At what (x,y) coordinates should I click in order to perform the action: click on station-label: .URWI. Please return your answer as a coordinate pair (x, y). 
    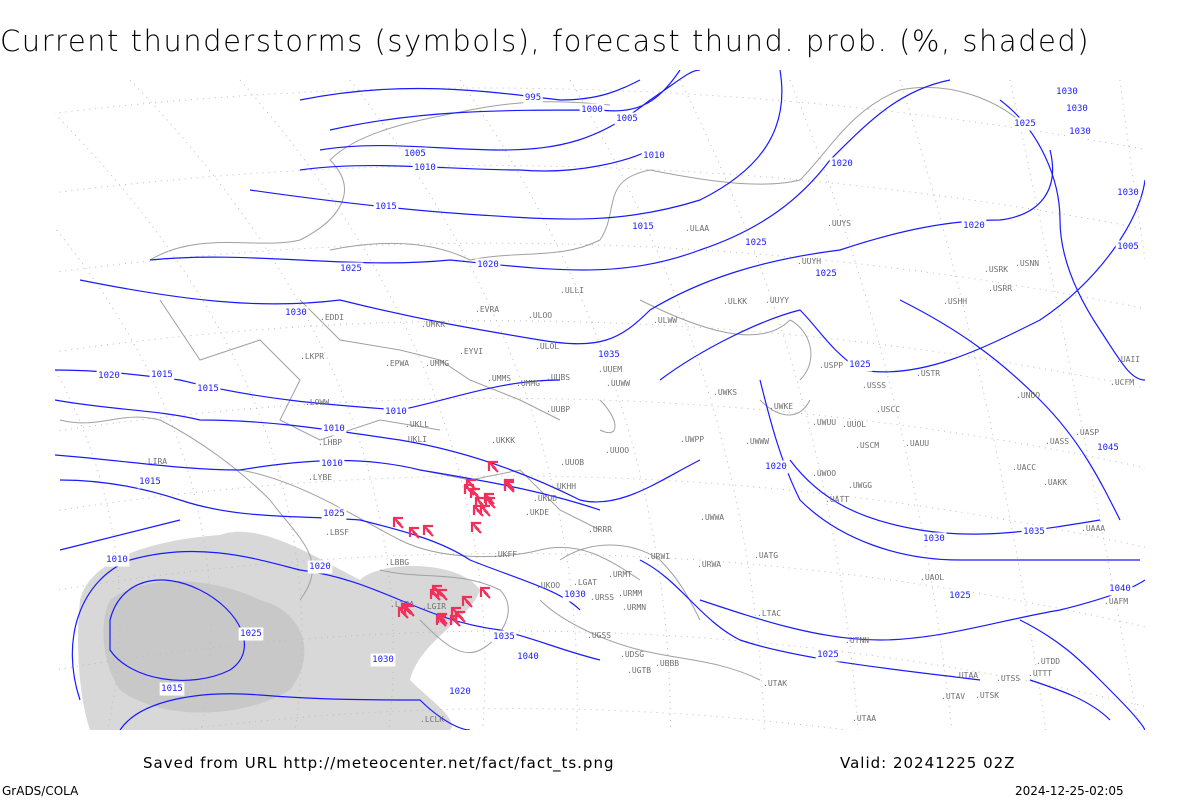
    Looking at the image, I should click on (658, 556).